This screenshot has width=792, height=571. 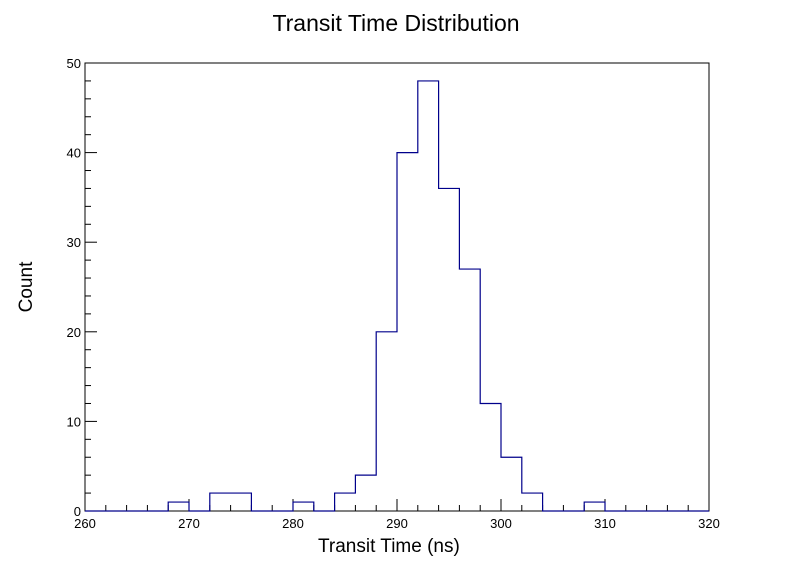 What do you see at coordinates (501, 523) in the screenshot?
I see `x-tick-label: 300` at bounding box center [501, 523].